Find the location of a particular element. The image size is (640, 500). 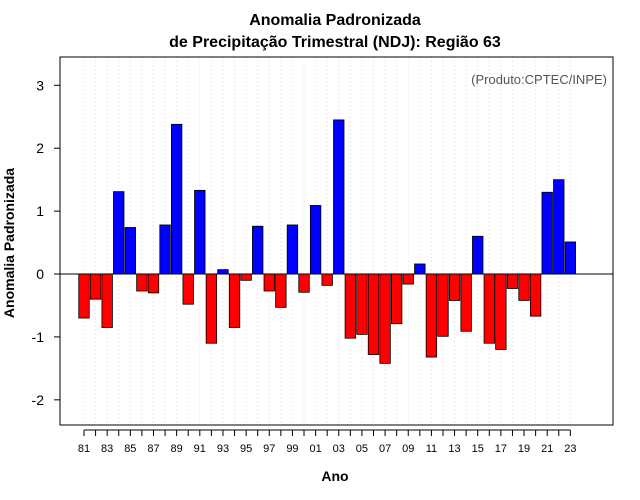

credit-label: (Produto:CPTEC/INPE) is located at coordinates (539, 79).